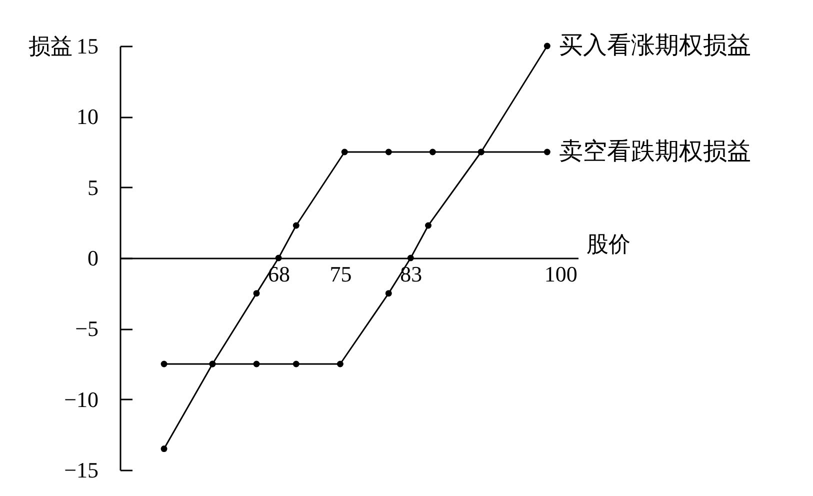 The image size is (813, 496). What do you see at coordinates (655, 45) in the screenshot?
I see `series-label: 买入看涨期权损益` at bounding box center [655, 45].